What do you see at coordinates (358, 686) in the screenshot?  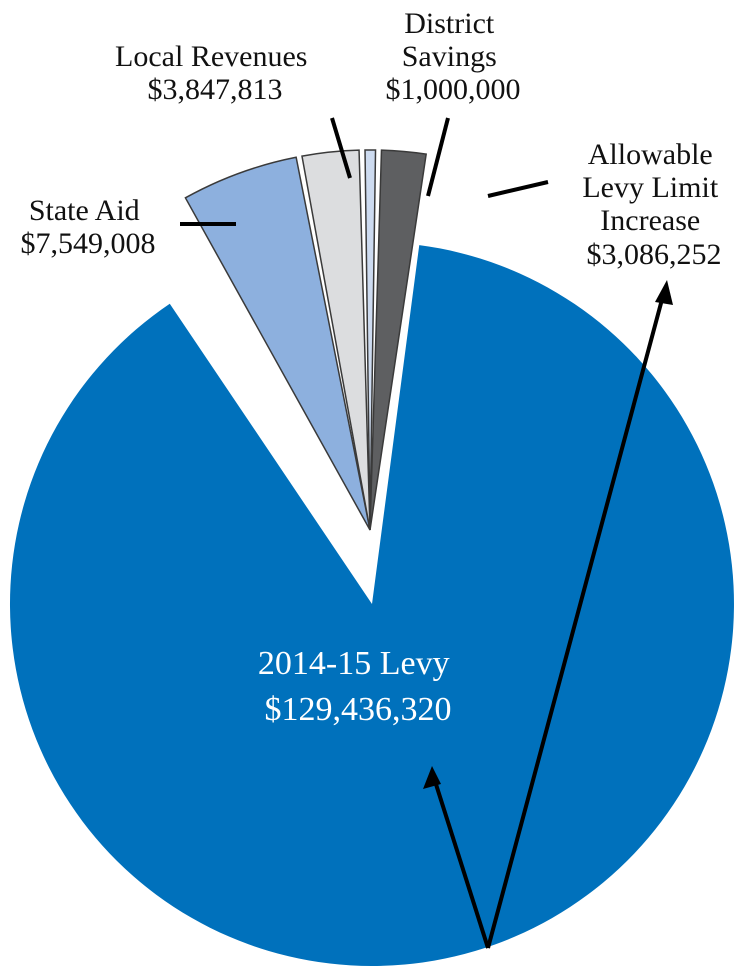 I see `levy-label: 2014-15 Levy $129,436,320` at bounding box center [358, 686].